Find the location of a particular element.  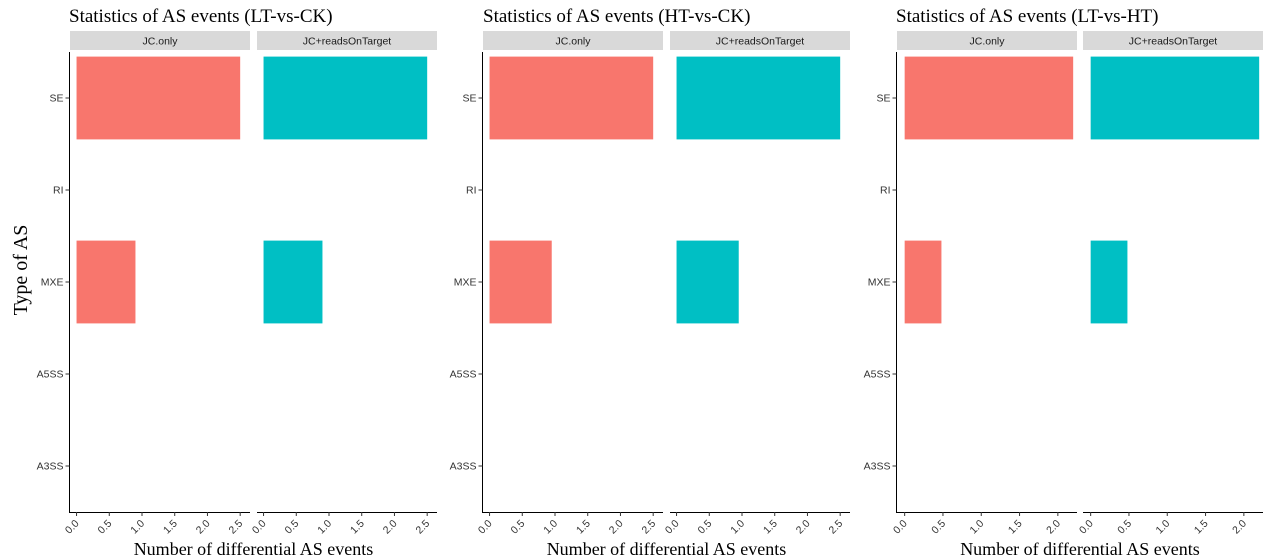

shared-y-axis-label: Type of AS is located at coordinates (21, 270).